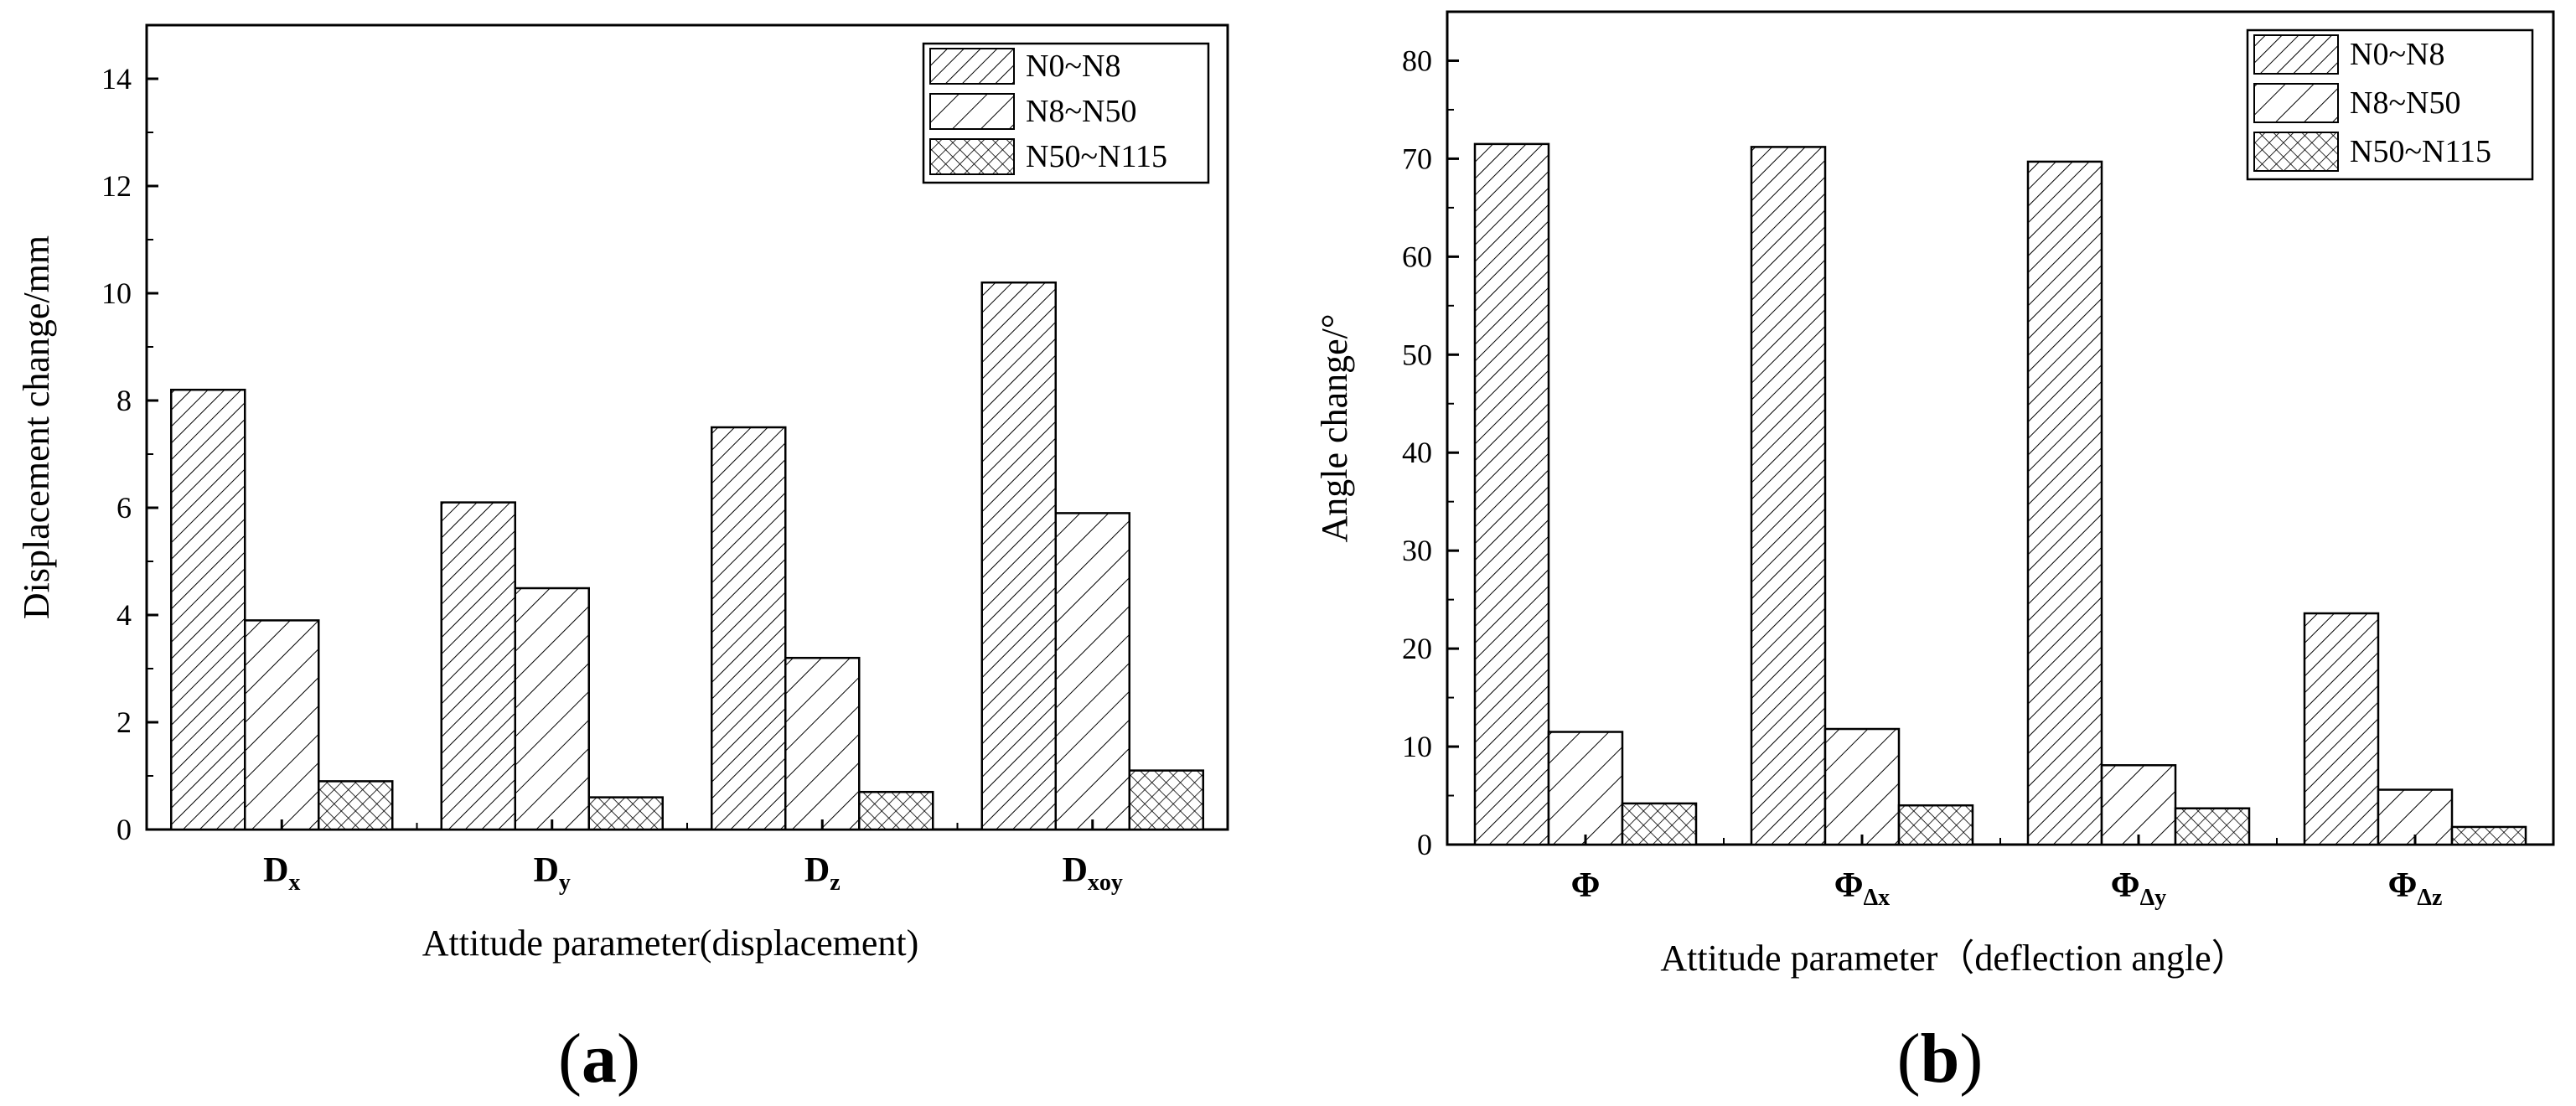 This screenshot has height=1106, width=2576. I want to click on x-tick-label: ΦΔz, so click(2415, 888).